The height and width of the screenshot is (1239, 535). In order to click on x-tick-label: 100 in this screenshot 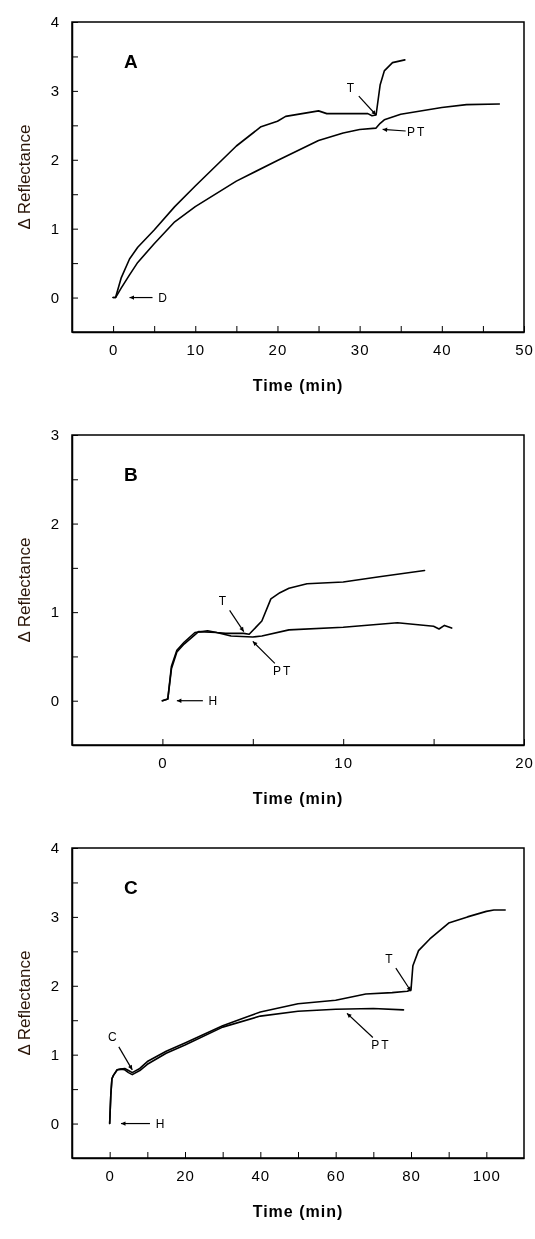, I will do `click(486, 1175)`.